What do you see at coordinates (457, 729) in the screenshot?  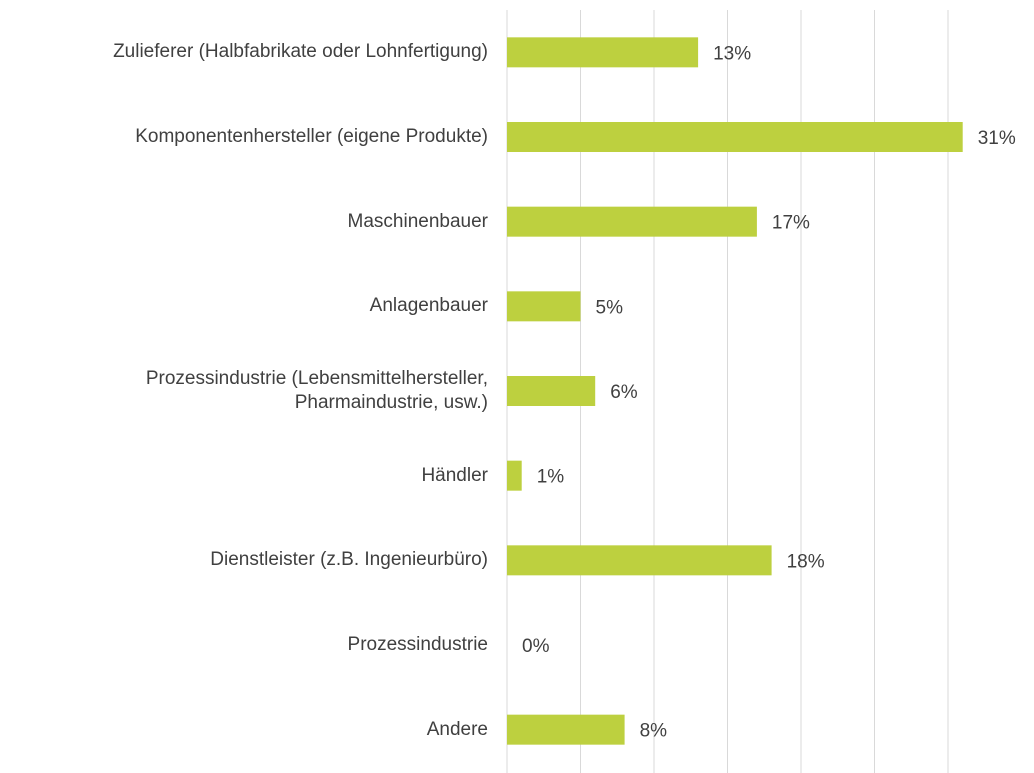 I see `category-label: Andere` at bounding box center [457, 729].